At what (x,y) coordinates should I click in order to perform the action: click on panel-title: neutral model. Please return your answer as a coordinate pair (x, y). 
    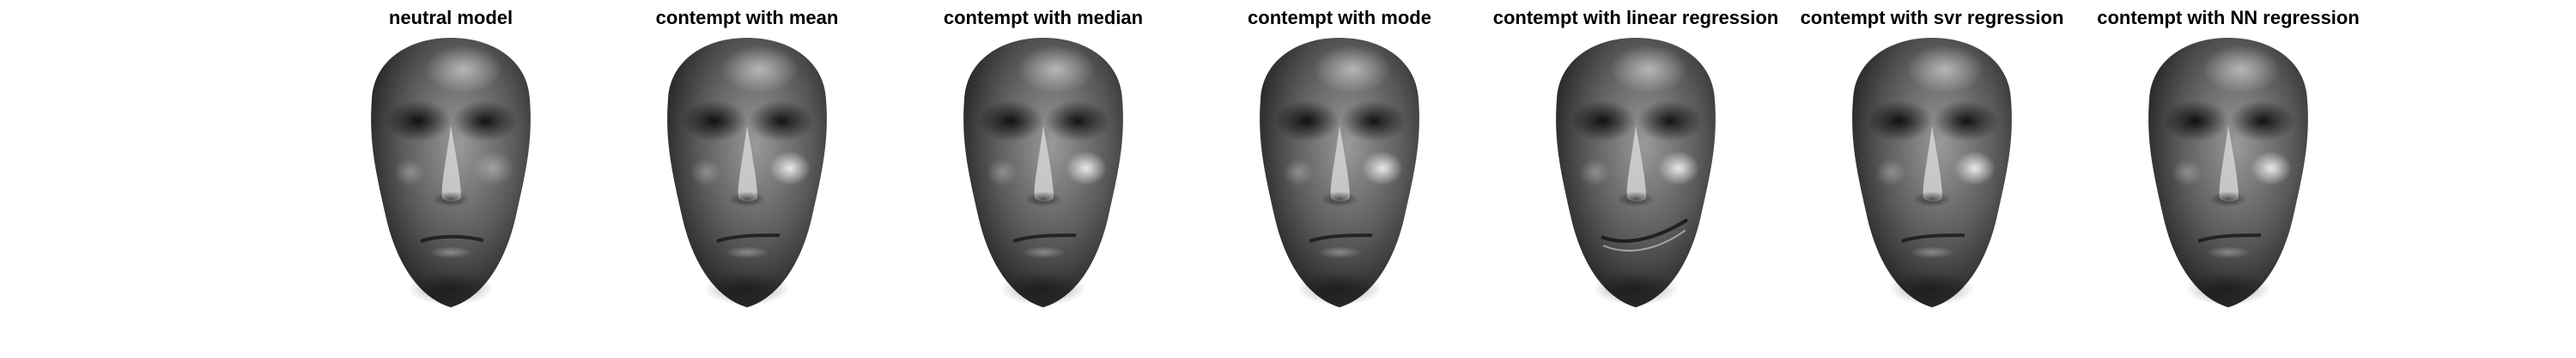
    Looking at the image, I should click on (450, 17).